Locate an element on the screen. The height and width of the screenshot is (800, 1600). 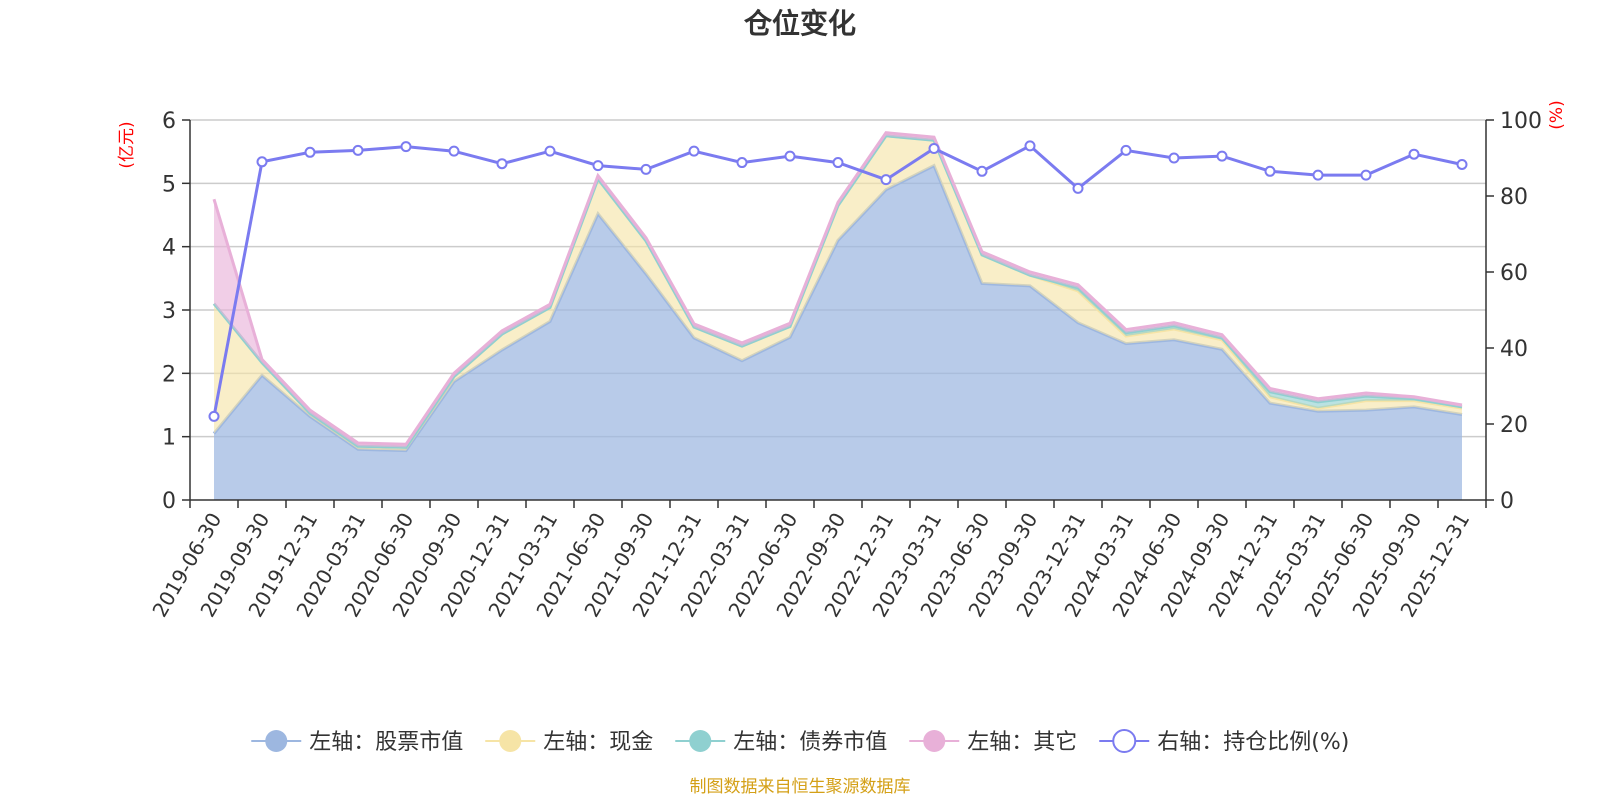
right-axis-tick-label: 0 is located at coordinates (1507, 501).